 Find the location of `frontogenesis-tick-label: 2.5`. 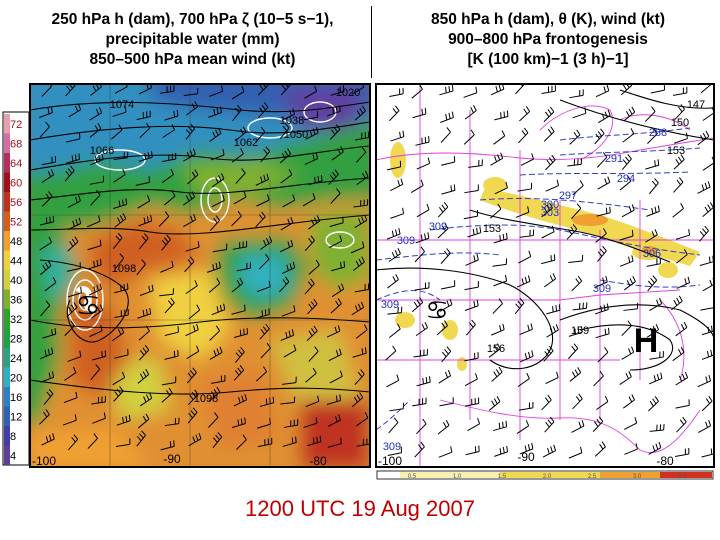

frontogenesis-tick-label: 2.5 is located at coordinates (592, 477).